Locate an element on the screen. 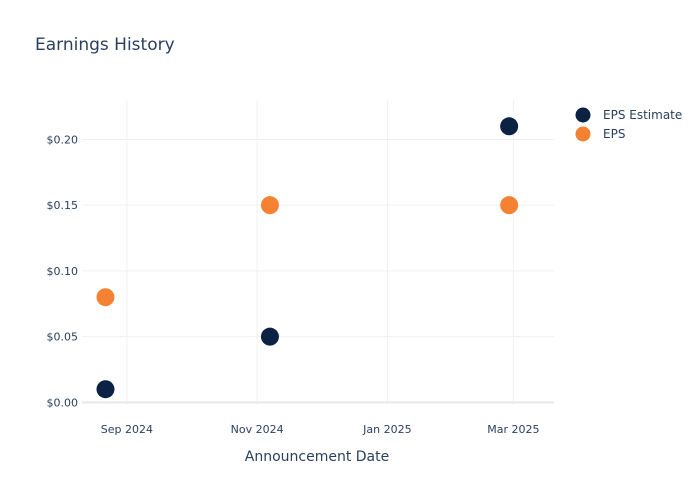 The width and height of the screenshot is (700, 500). legend-marker-eps-estimate is located at coordinates (583, 115).